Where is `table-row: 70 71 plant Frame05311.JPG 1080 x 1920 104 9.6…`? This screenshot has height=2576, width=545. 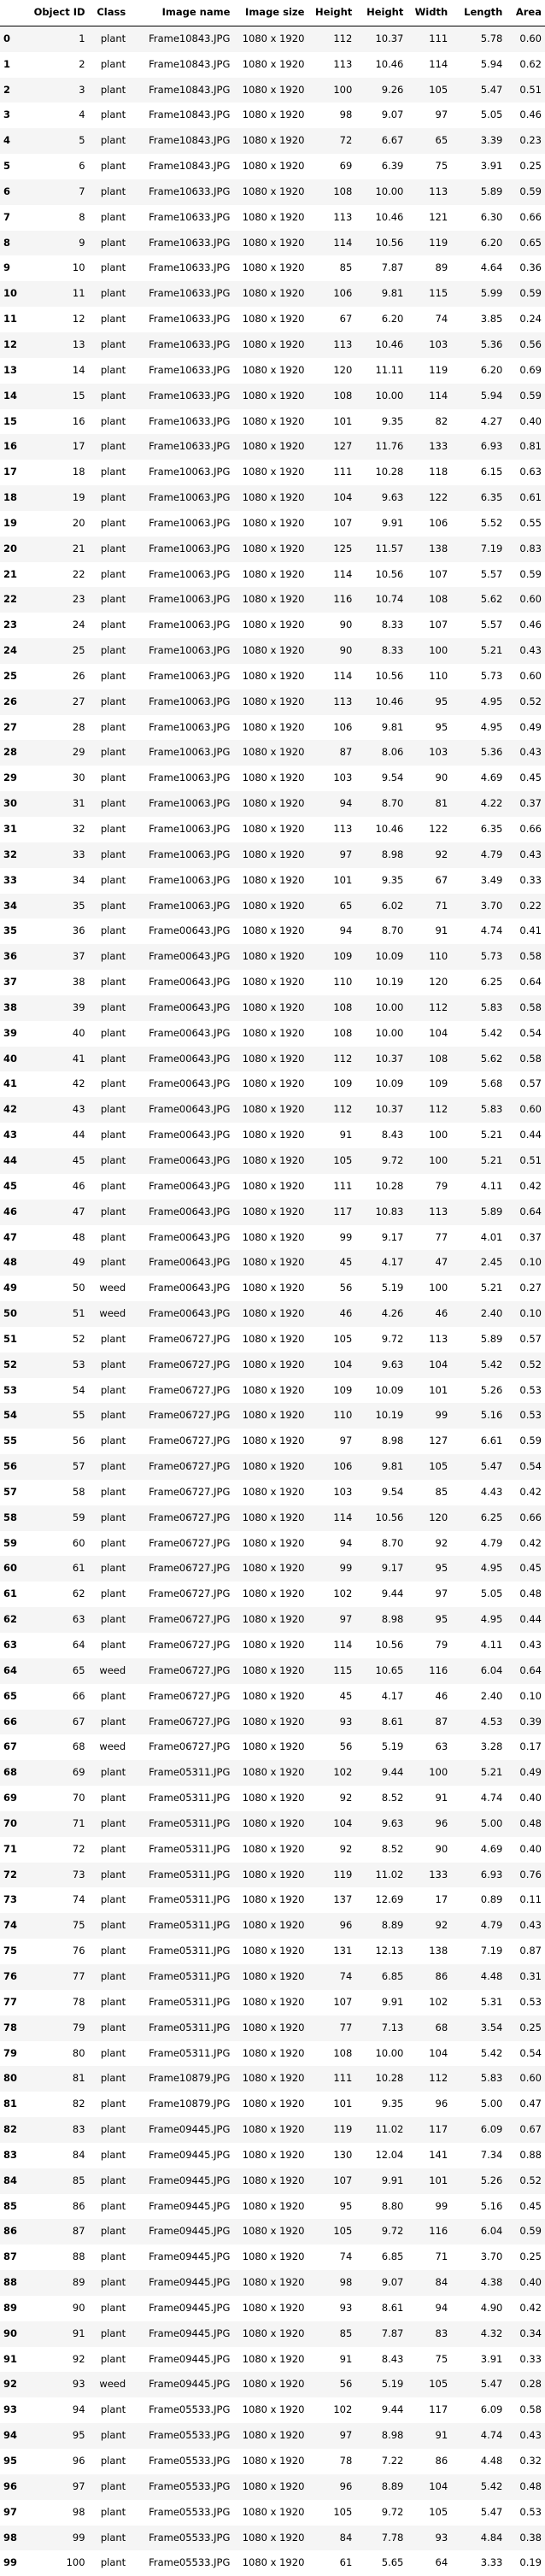
table-row: 70 71 plant Frame05311.JPG 1080 x 1920 104 9.6… is located at coordinates (272, 1824).